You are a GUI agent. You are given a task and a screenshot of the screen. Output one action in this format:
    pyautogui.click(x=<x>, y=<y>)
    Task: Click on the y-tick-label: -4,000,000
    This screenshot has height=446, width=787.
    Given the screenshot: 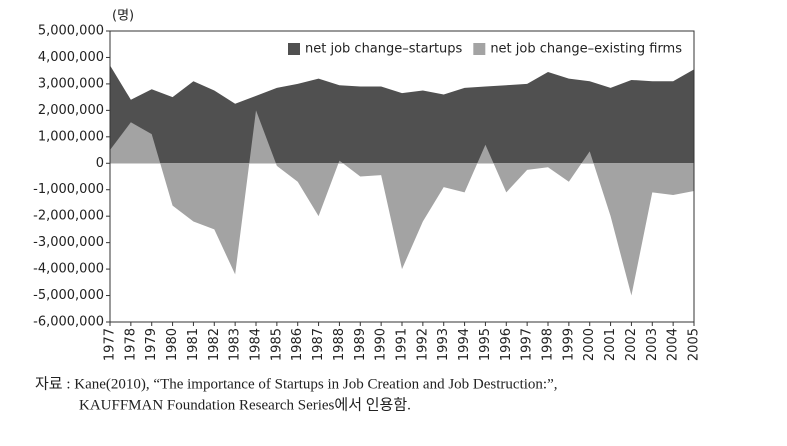 What is the action you would take?
    pyautogui.click(x=68, y=269)
    